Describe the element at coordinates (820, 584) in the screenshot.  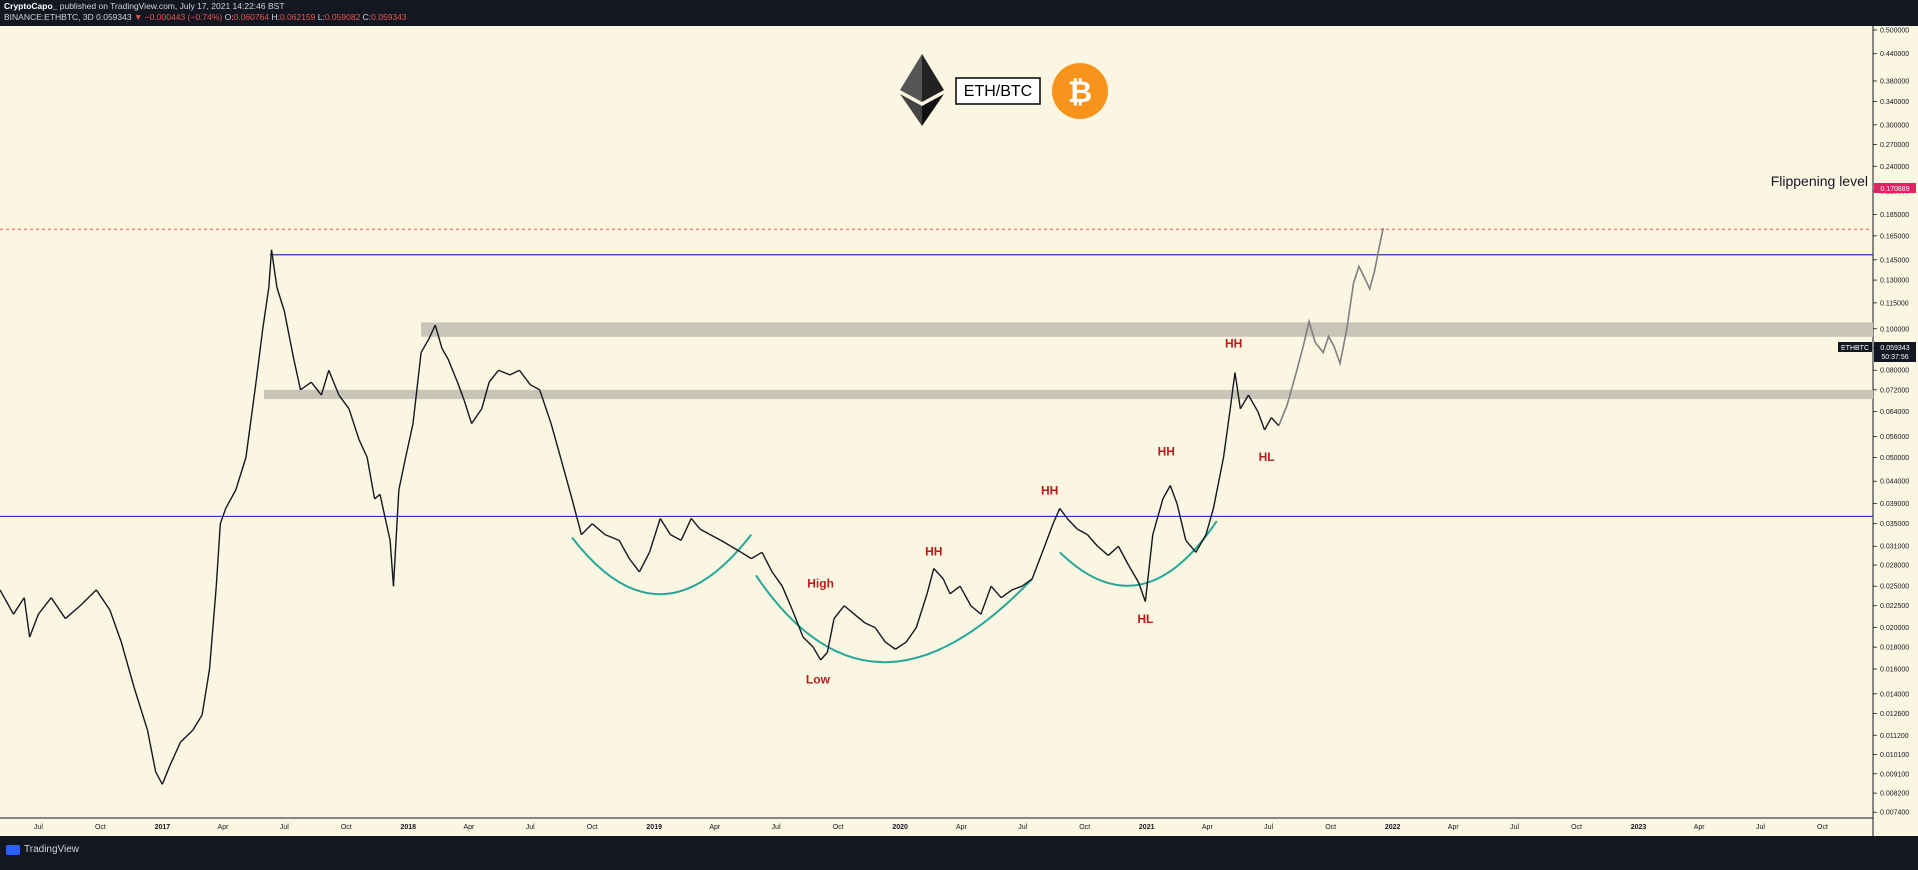
I see `annotation-label: High` at that location.